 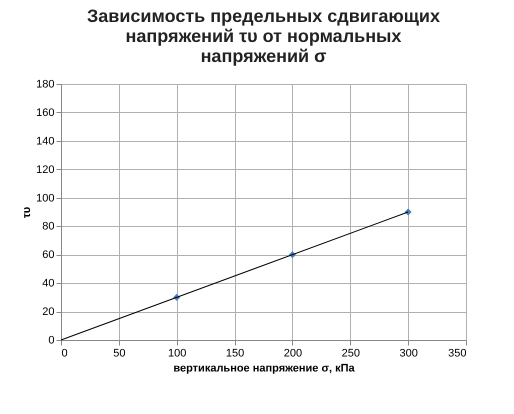 What do you see at coordinates (351, 354) in the screenshot?
I see `x-tick-label: 250` at bounding box center [351, 354].